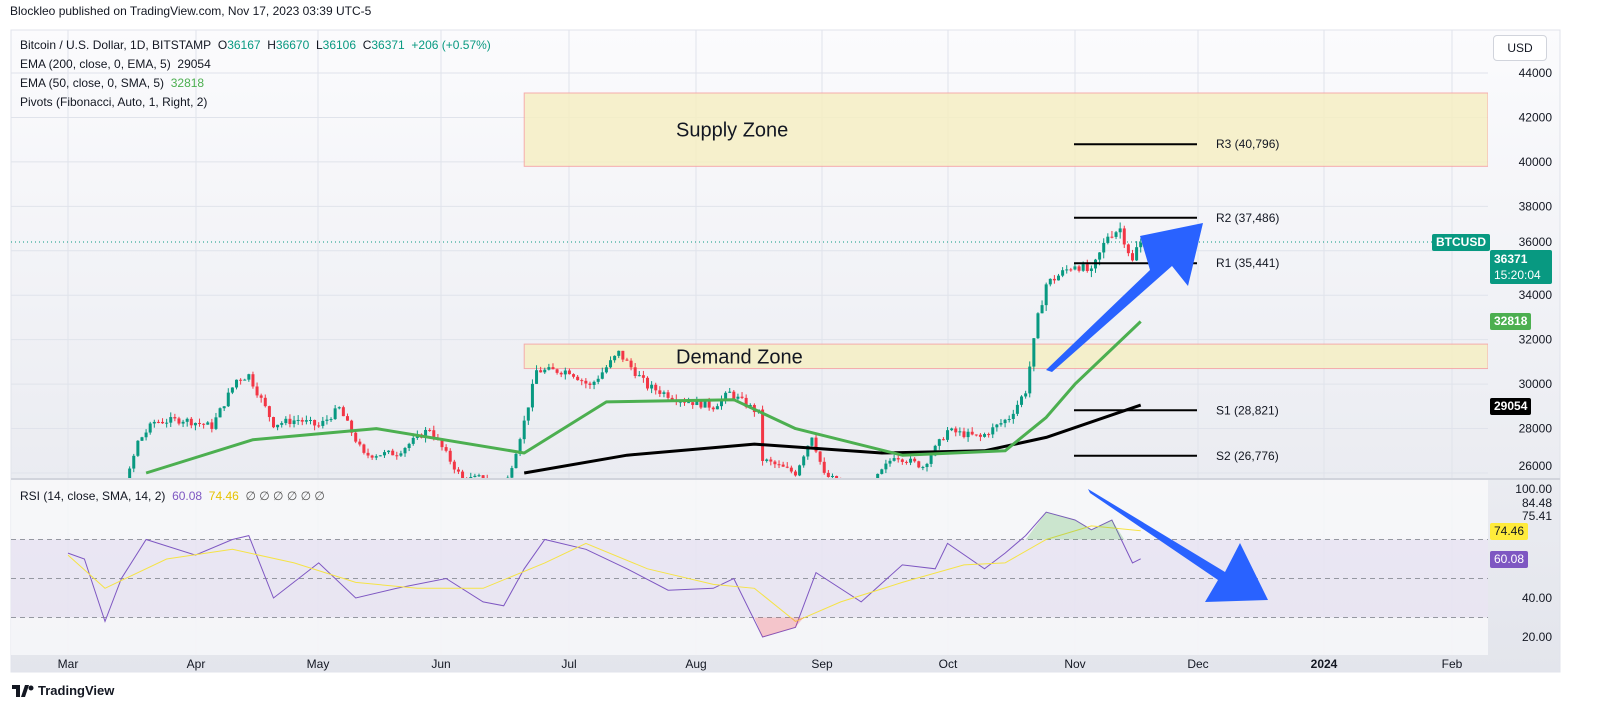  I want to click on currency-button: USD, so click(1520, 48).